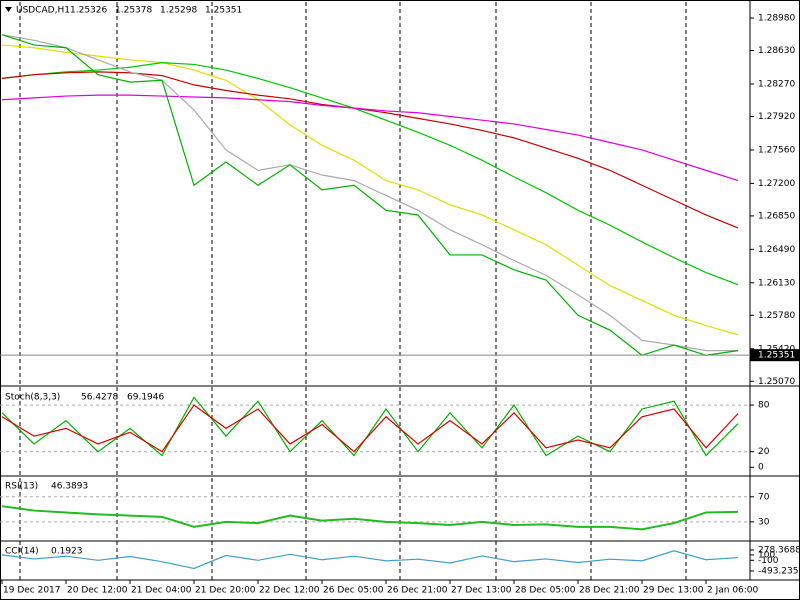 The image size is (800, 600). Describe the element at coordinates (8, 9) in the screenshot. I see `menu-triangle` at that location.